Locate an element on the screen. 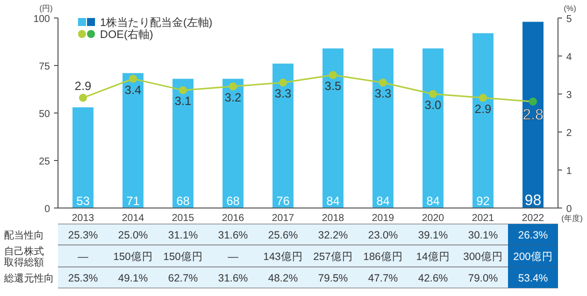 Image resolution: width=587 pixels, height=296 pixels. text: 257億円 is located at coordinates (333, 256).